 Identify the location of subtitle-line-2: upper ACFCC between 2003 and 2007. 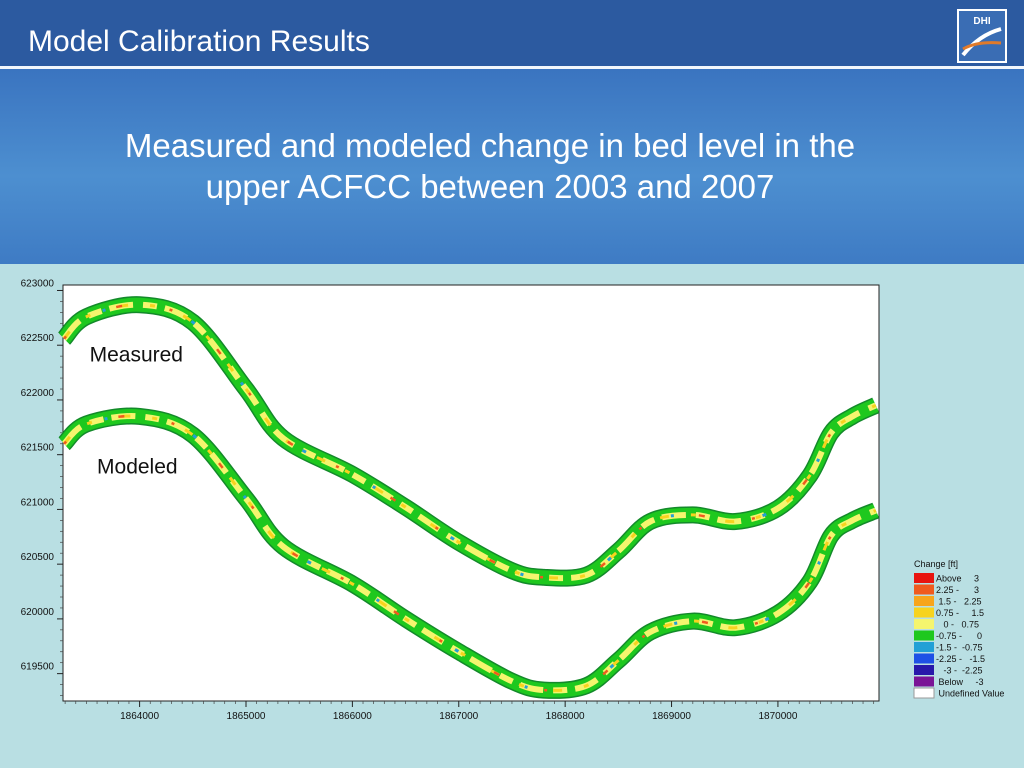
(490, 186).